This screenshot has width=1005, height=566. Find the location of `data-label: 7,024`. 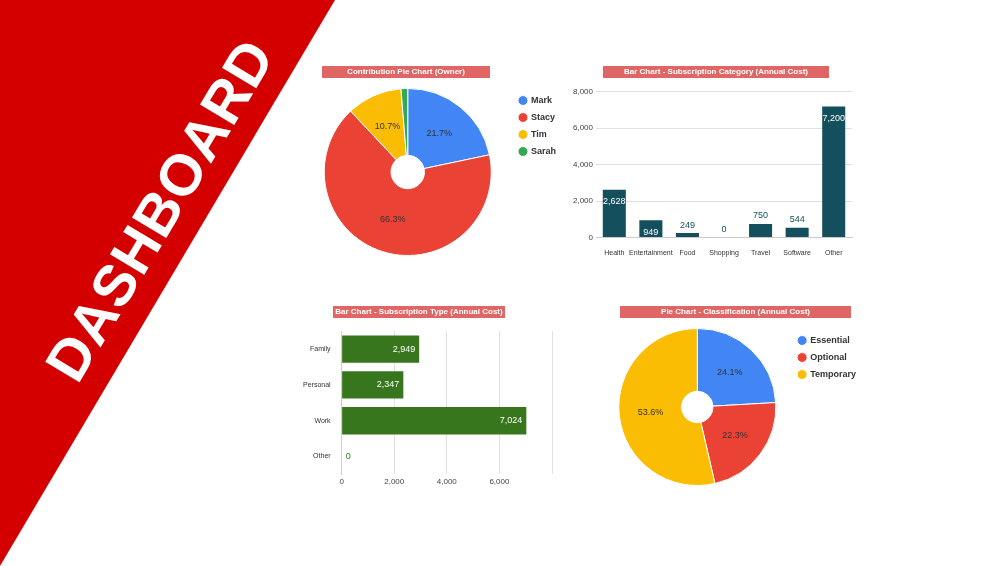

data-label: 7,024 is located at coordinates (511, 420).